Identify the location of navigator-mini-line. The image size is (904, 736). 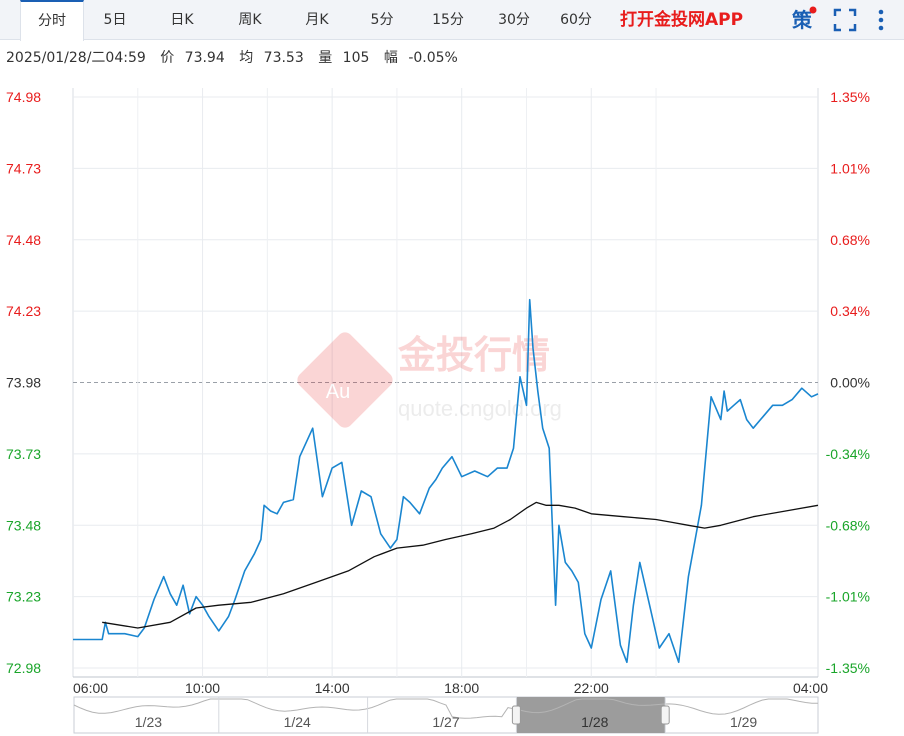
(446, 708).